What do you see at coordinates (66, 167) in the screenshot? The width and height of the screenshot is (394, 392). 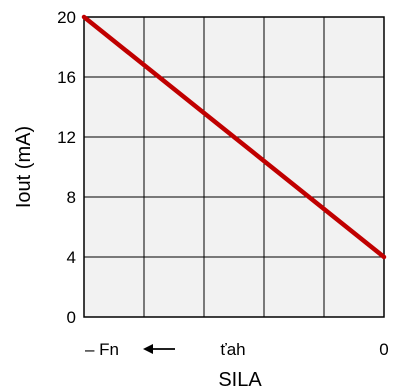 I see `y-tick-labels: 0 4 8 12 16 20` at bounding box center [66, 167].